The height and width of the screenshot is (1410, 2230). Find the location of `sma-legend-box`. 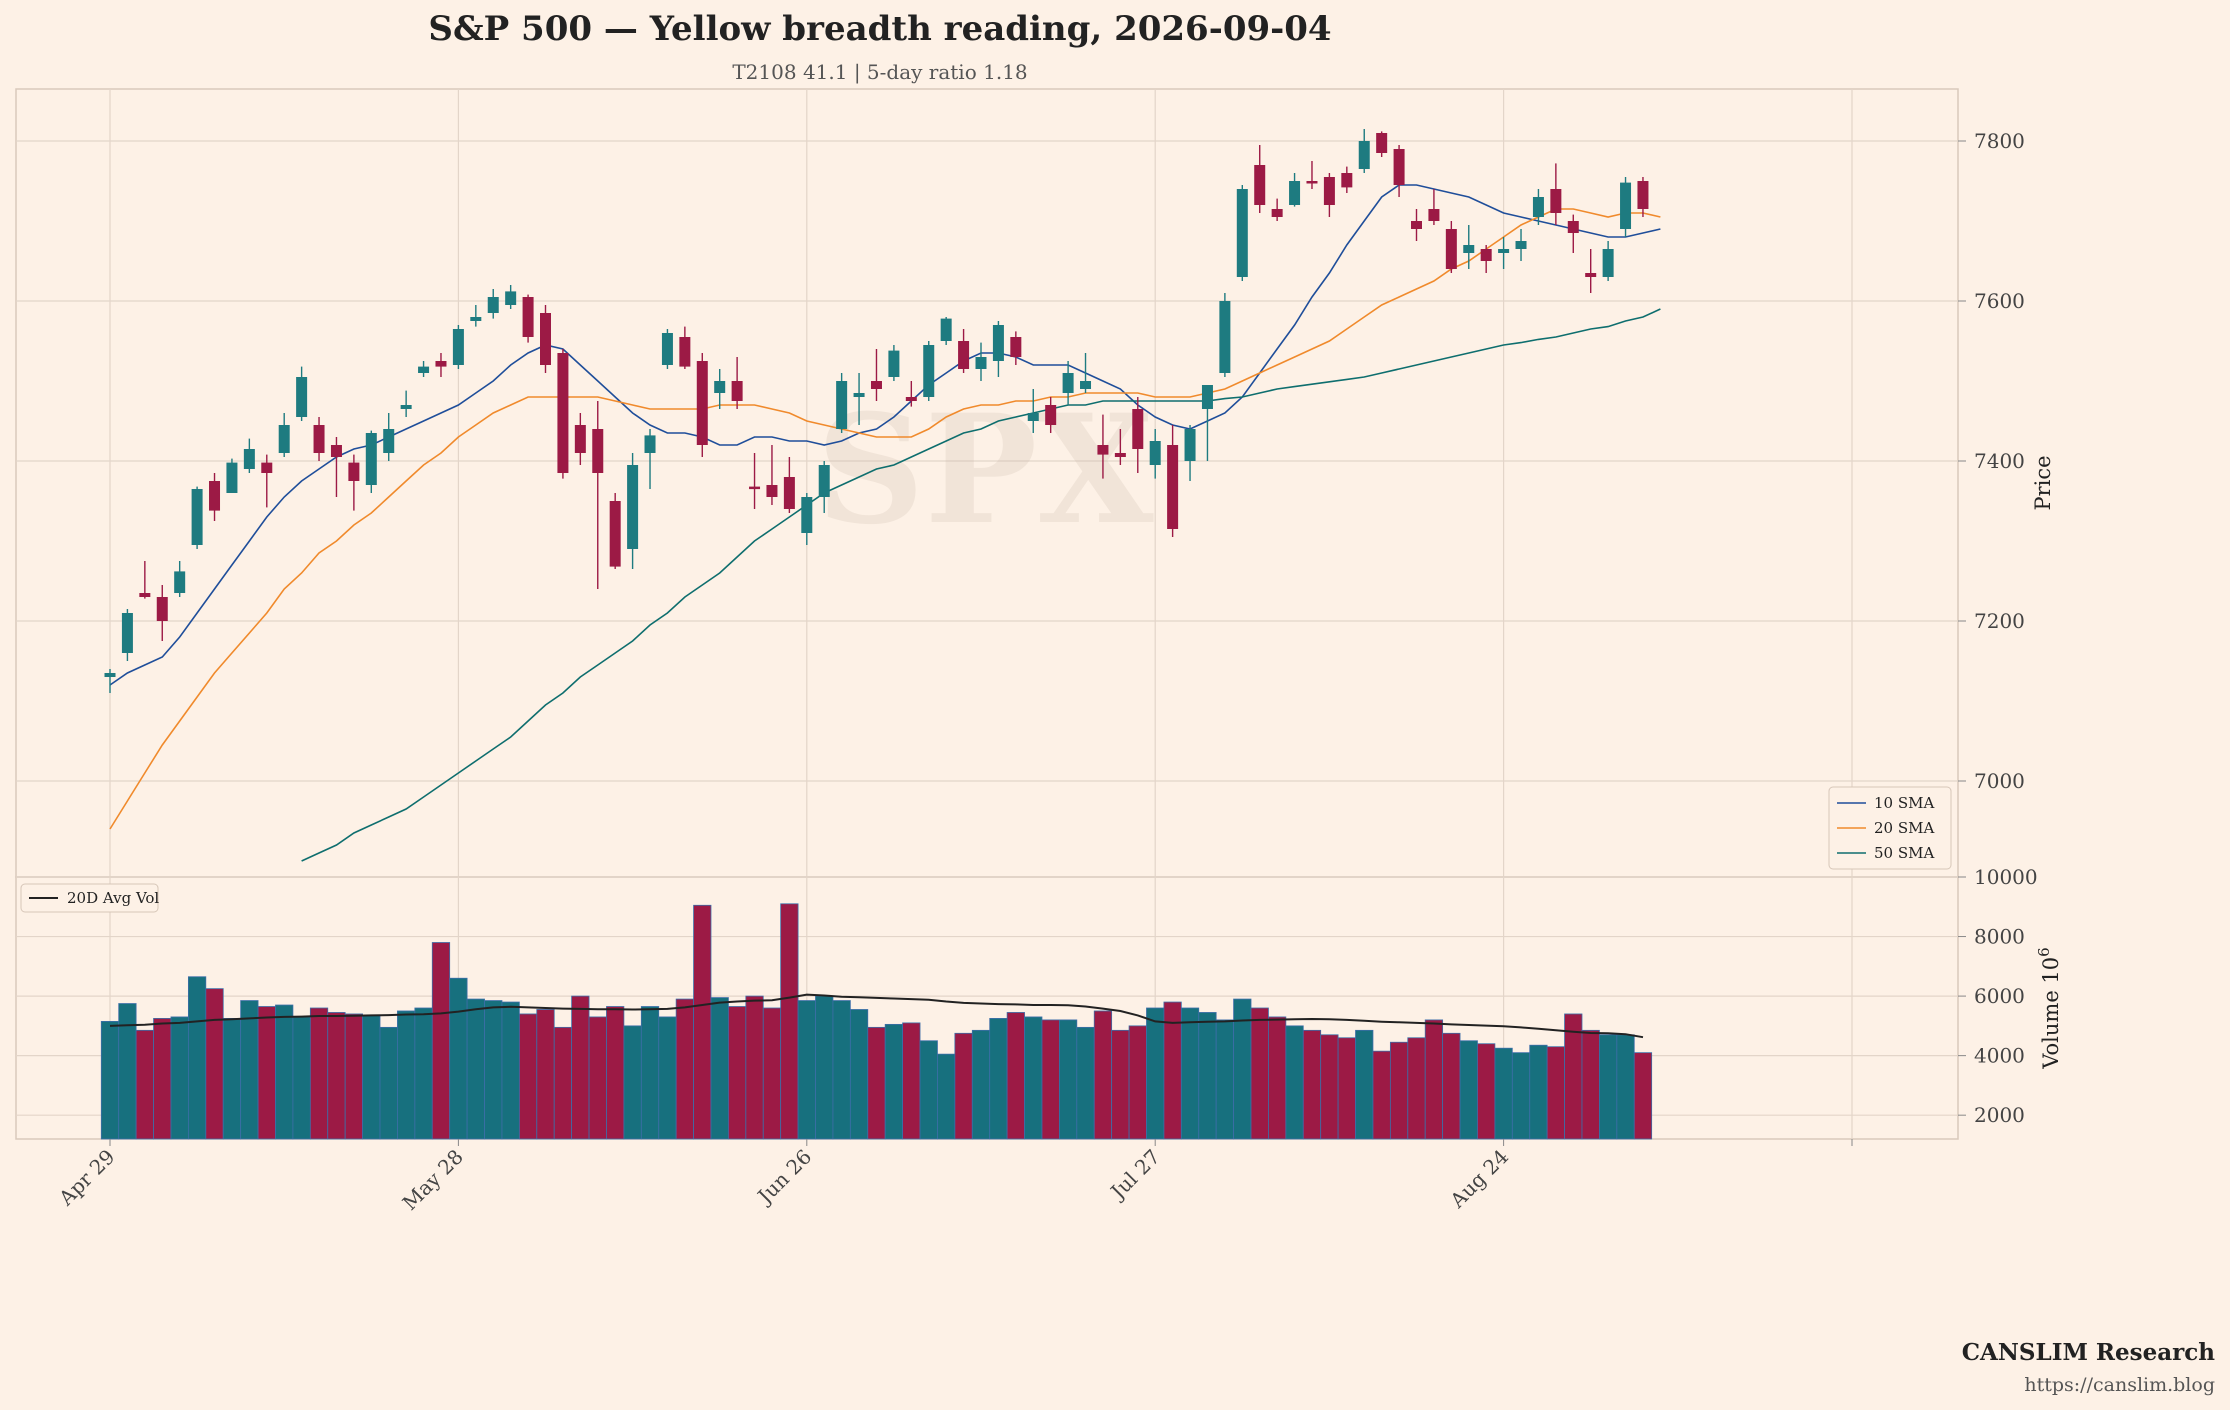

sma-legend-box is located at coordinates (1890, 828).